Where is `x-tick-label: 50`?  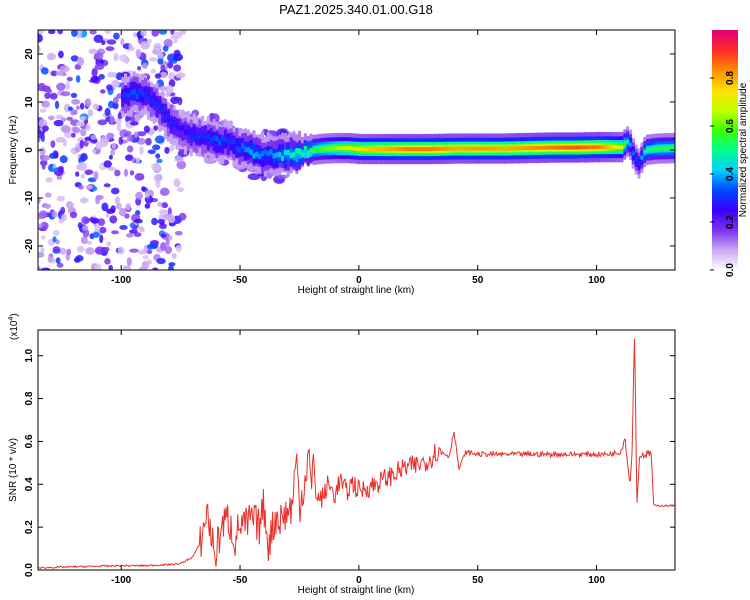
x-tick-label: 50 is located at coordinates (478, 280).